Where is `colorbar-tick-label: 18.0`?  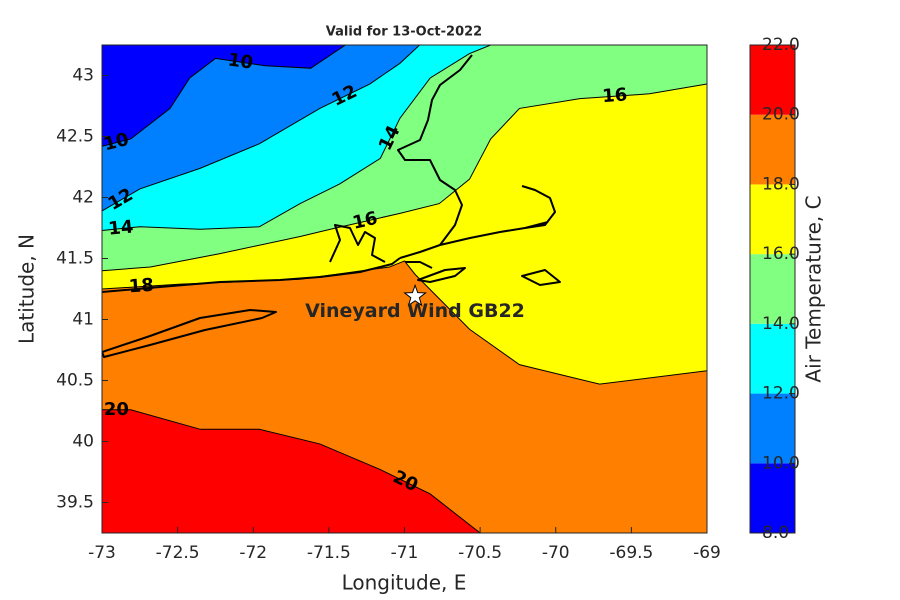
colorbar-tick-label: 18.0 is located at coordinates (781, 184).